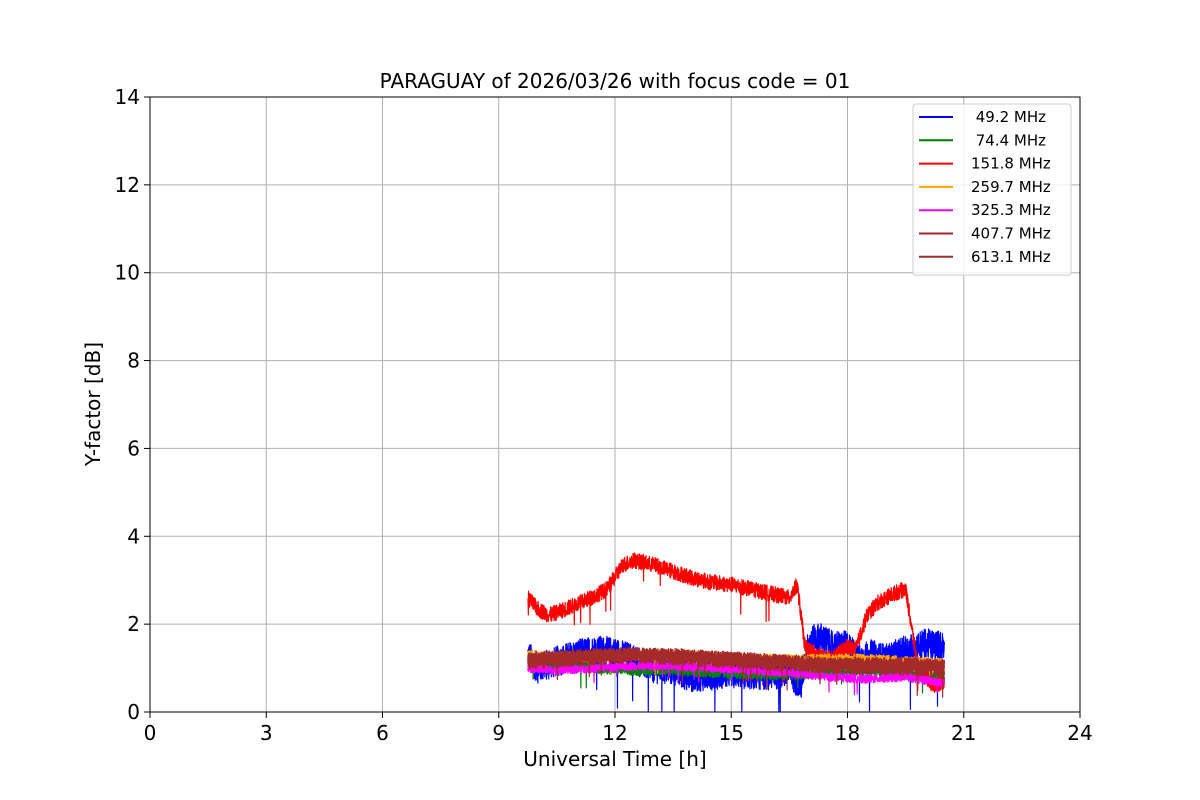 This screenshot has width=1200, height=800. I want to click on y-tick-label: 8, so click(133, 361).